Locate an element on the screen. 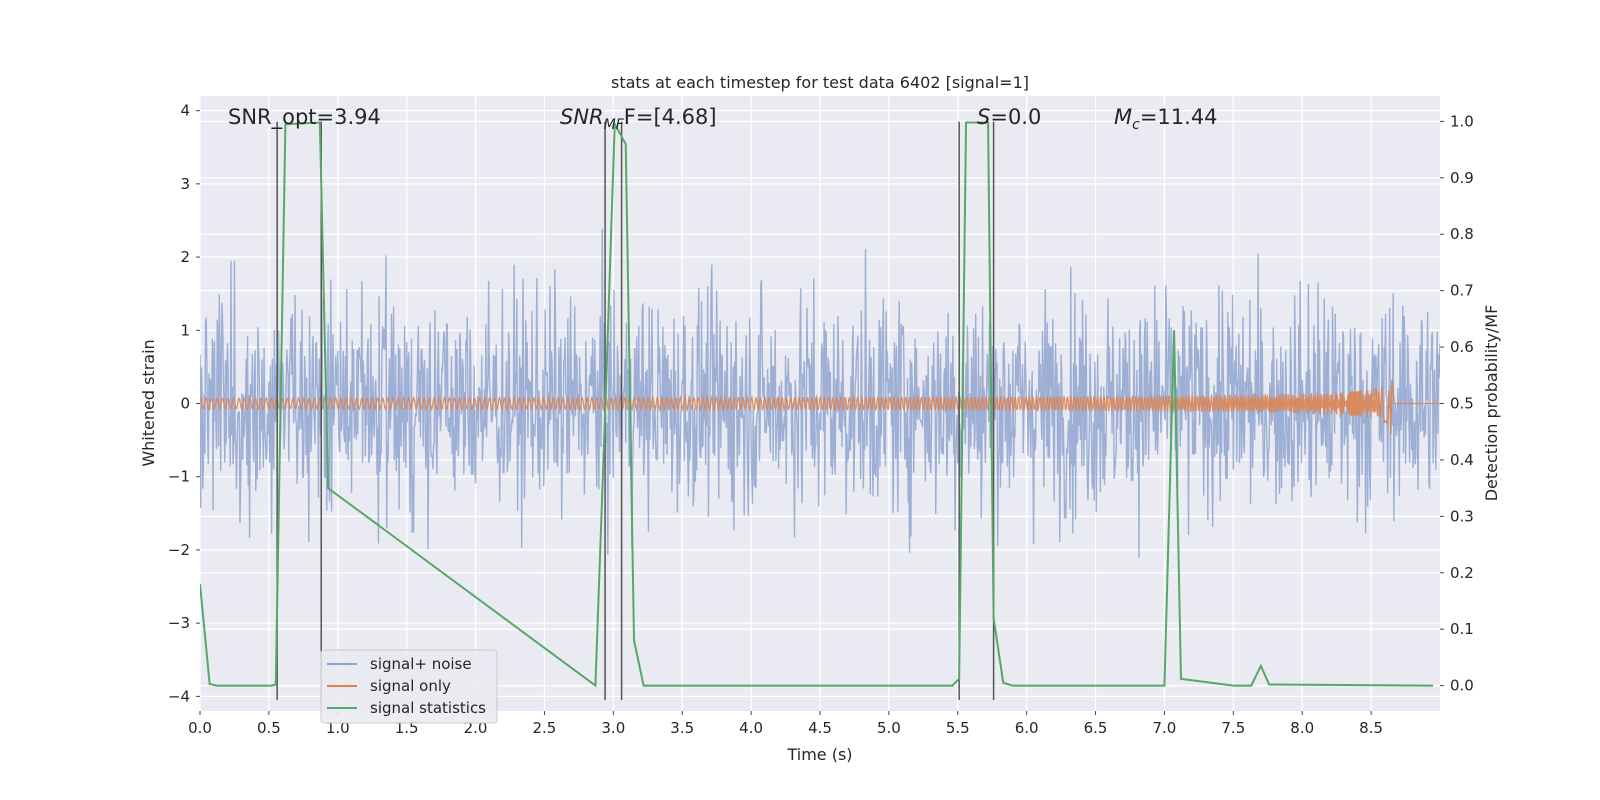 Image resolution: width=1600 pixels, height=800 pixels. annotation-snr-mf: SNRMFF=[4.68] is located at coordinates (638, 119).